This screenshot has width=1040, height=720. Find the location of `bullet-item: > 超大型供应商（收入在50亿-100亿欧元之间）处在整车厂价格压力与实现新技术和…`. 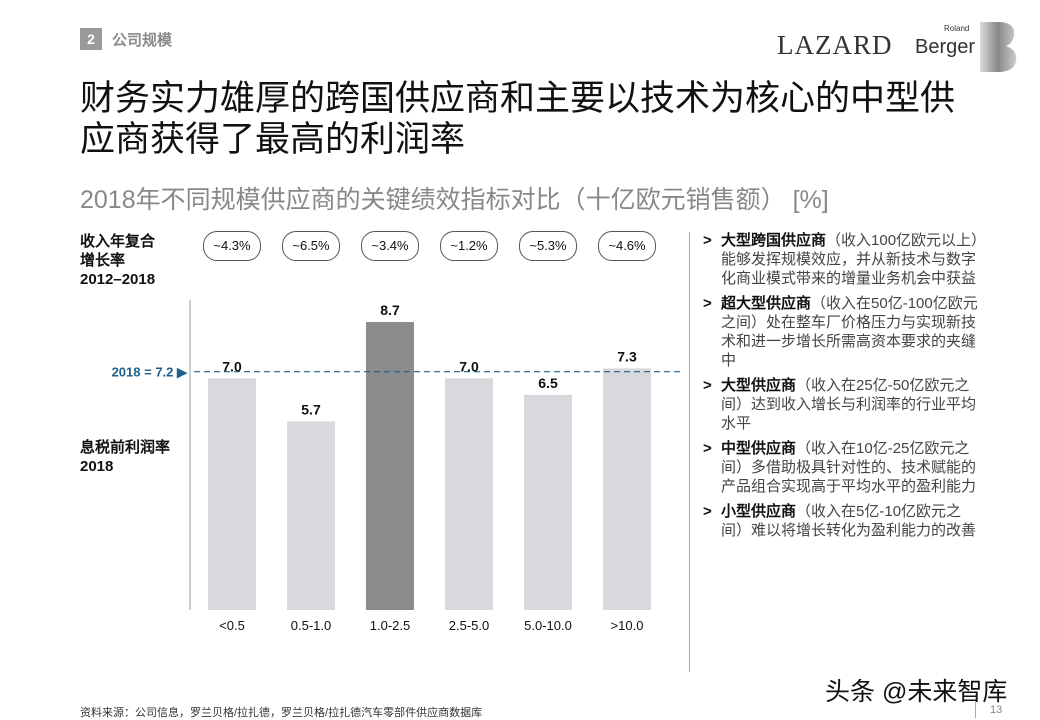

bullet-item: > 超大型供应商（收入在50亿-100亿欧元之间）处在整车厂价格压力与实现新技术和… is located at coordinates (843, 332).